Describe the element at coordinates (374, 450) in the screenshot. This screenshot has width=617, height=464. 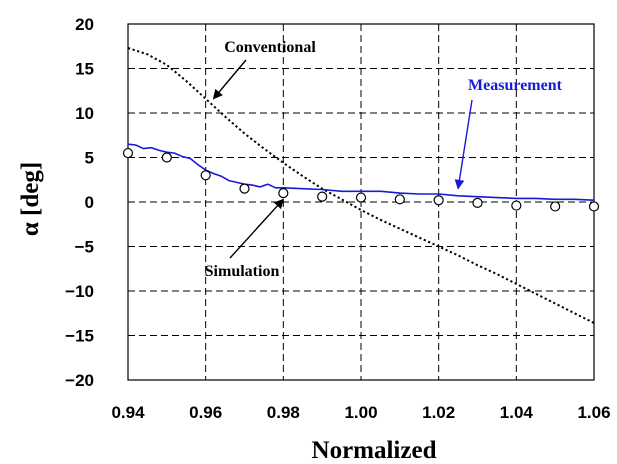
I see `x-axis-title: Normalized` at that location.